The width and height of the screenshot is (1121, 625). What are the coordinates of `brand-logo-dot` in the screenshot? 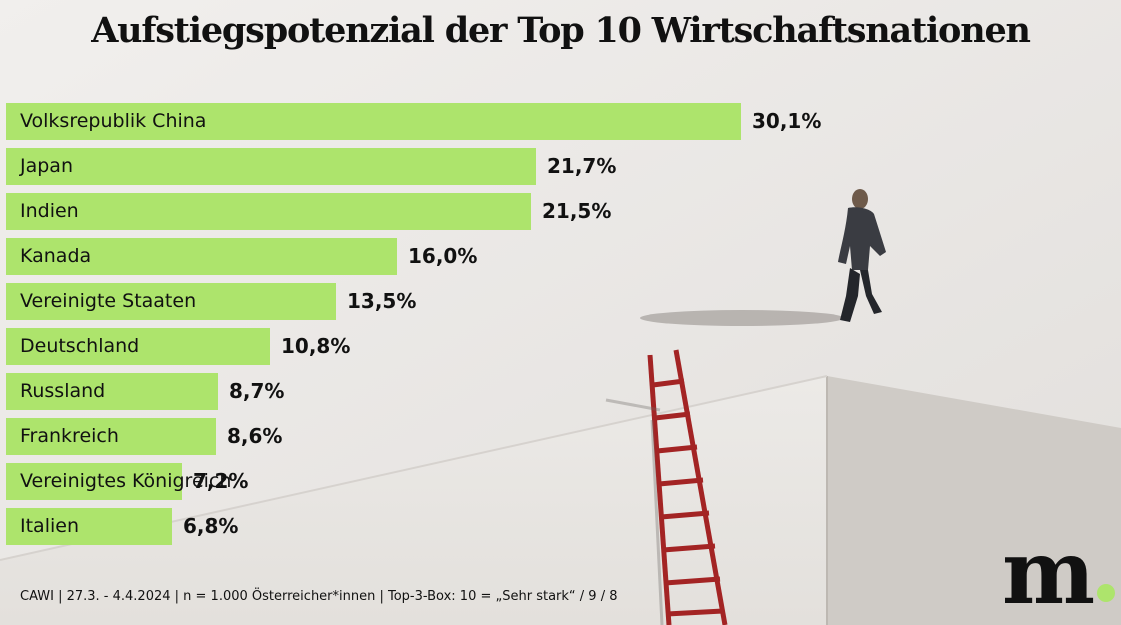 It's located at (1106, 593).